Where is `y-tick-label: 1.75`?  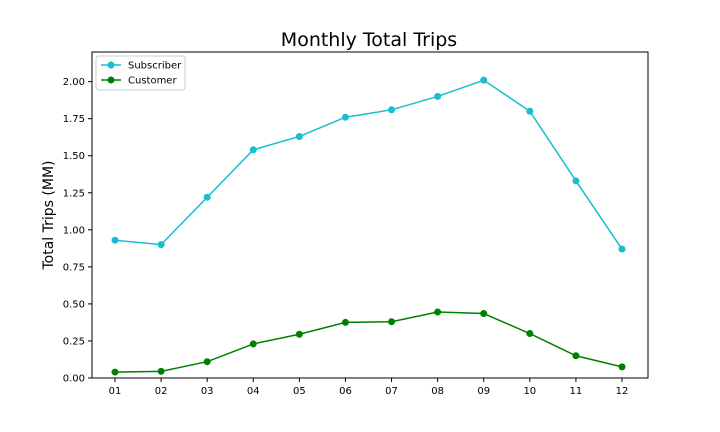 y-tick-label: 1.75 is located at coordinates (74, 119).